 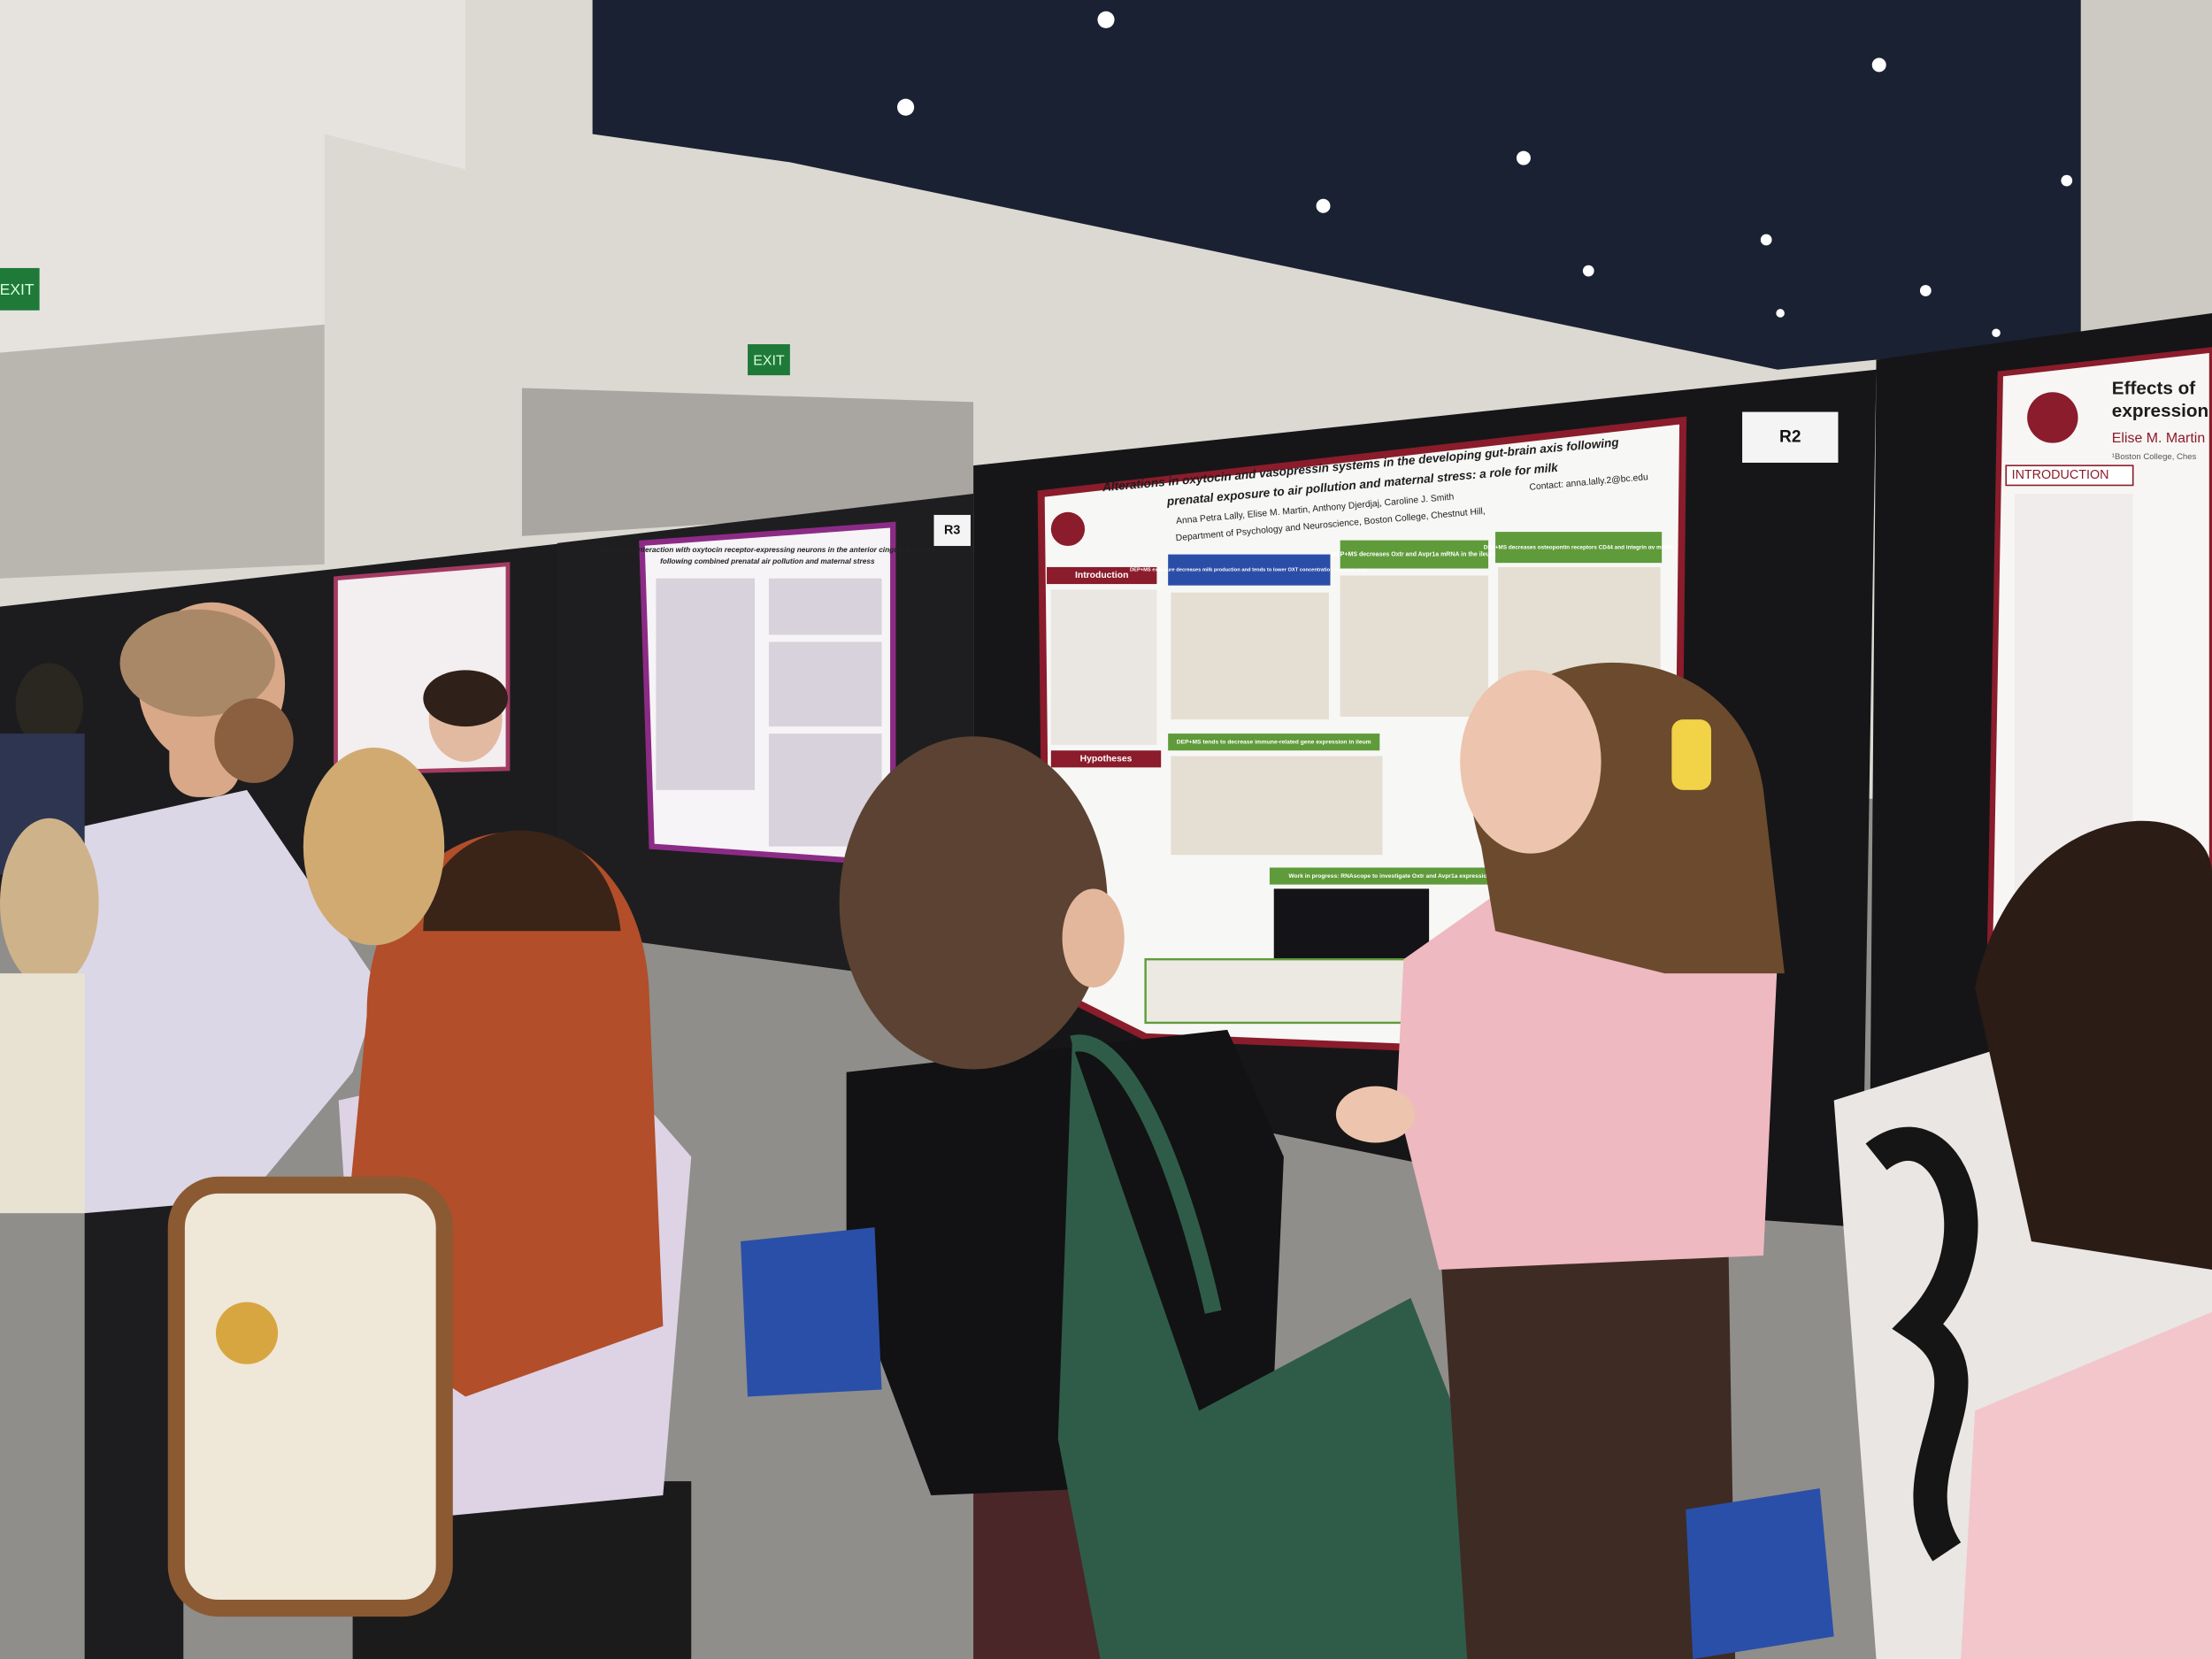 What do you see at coordinates (1485, 175) in the screenshot?
I see `ceiling-lights` at bounding box center [1485, 175].